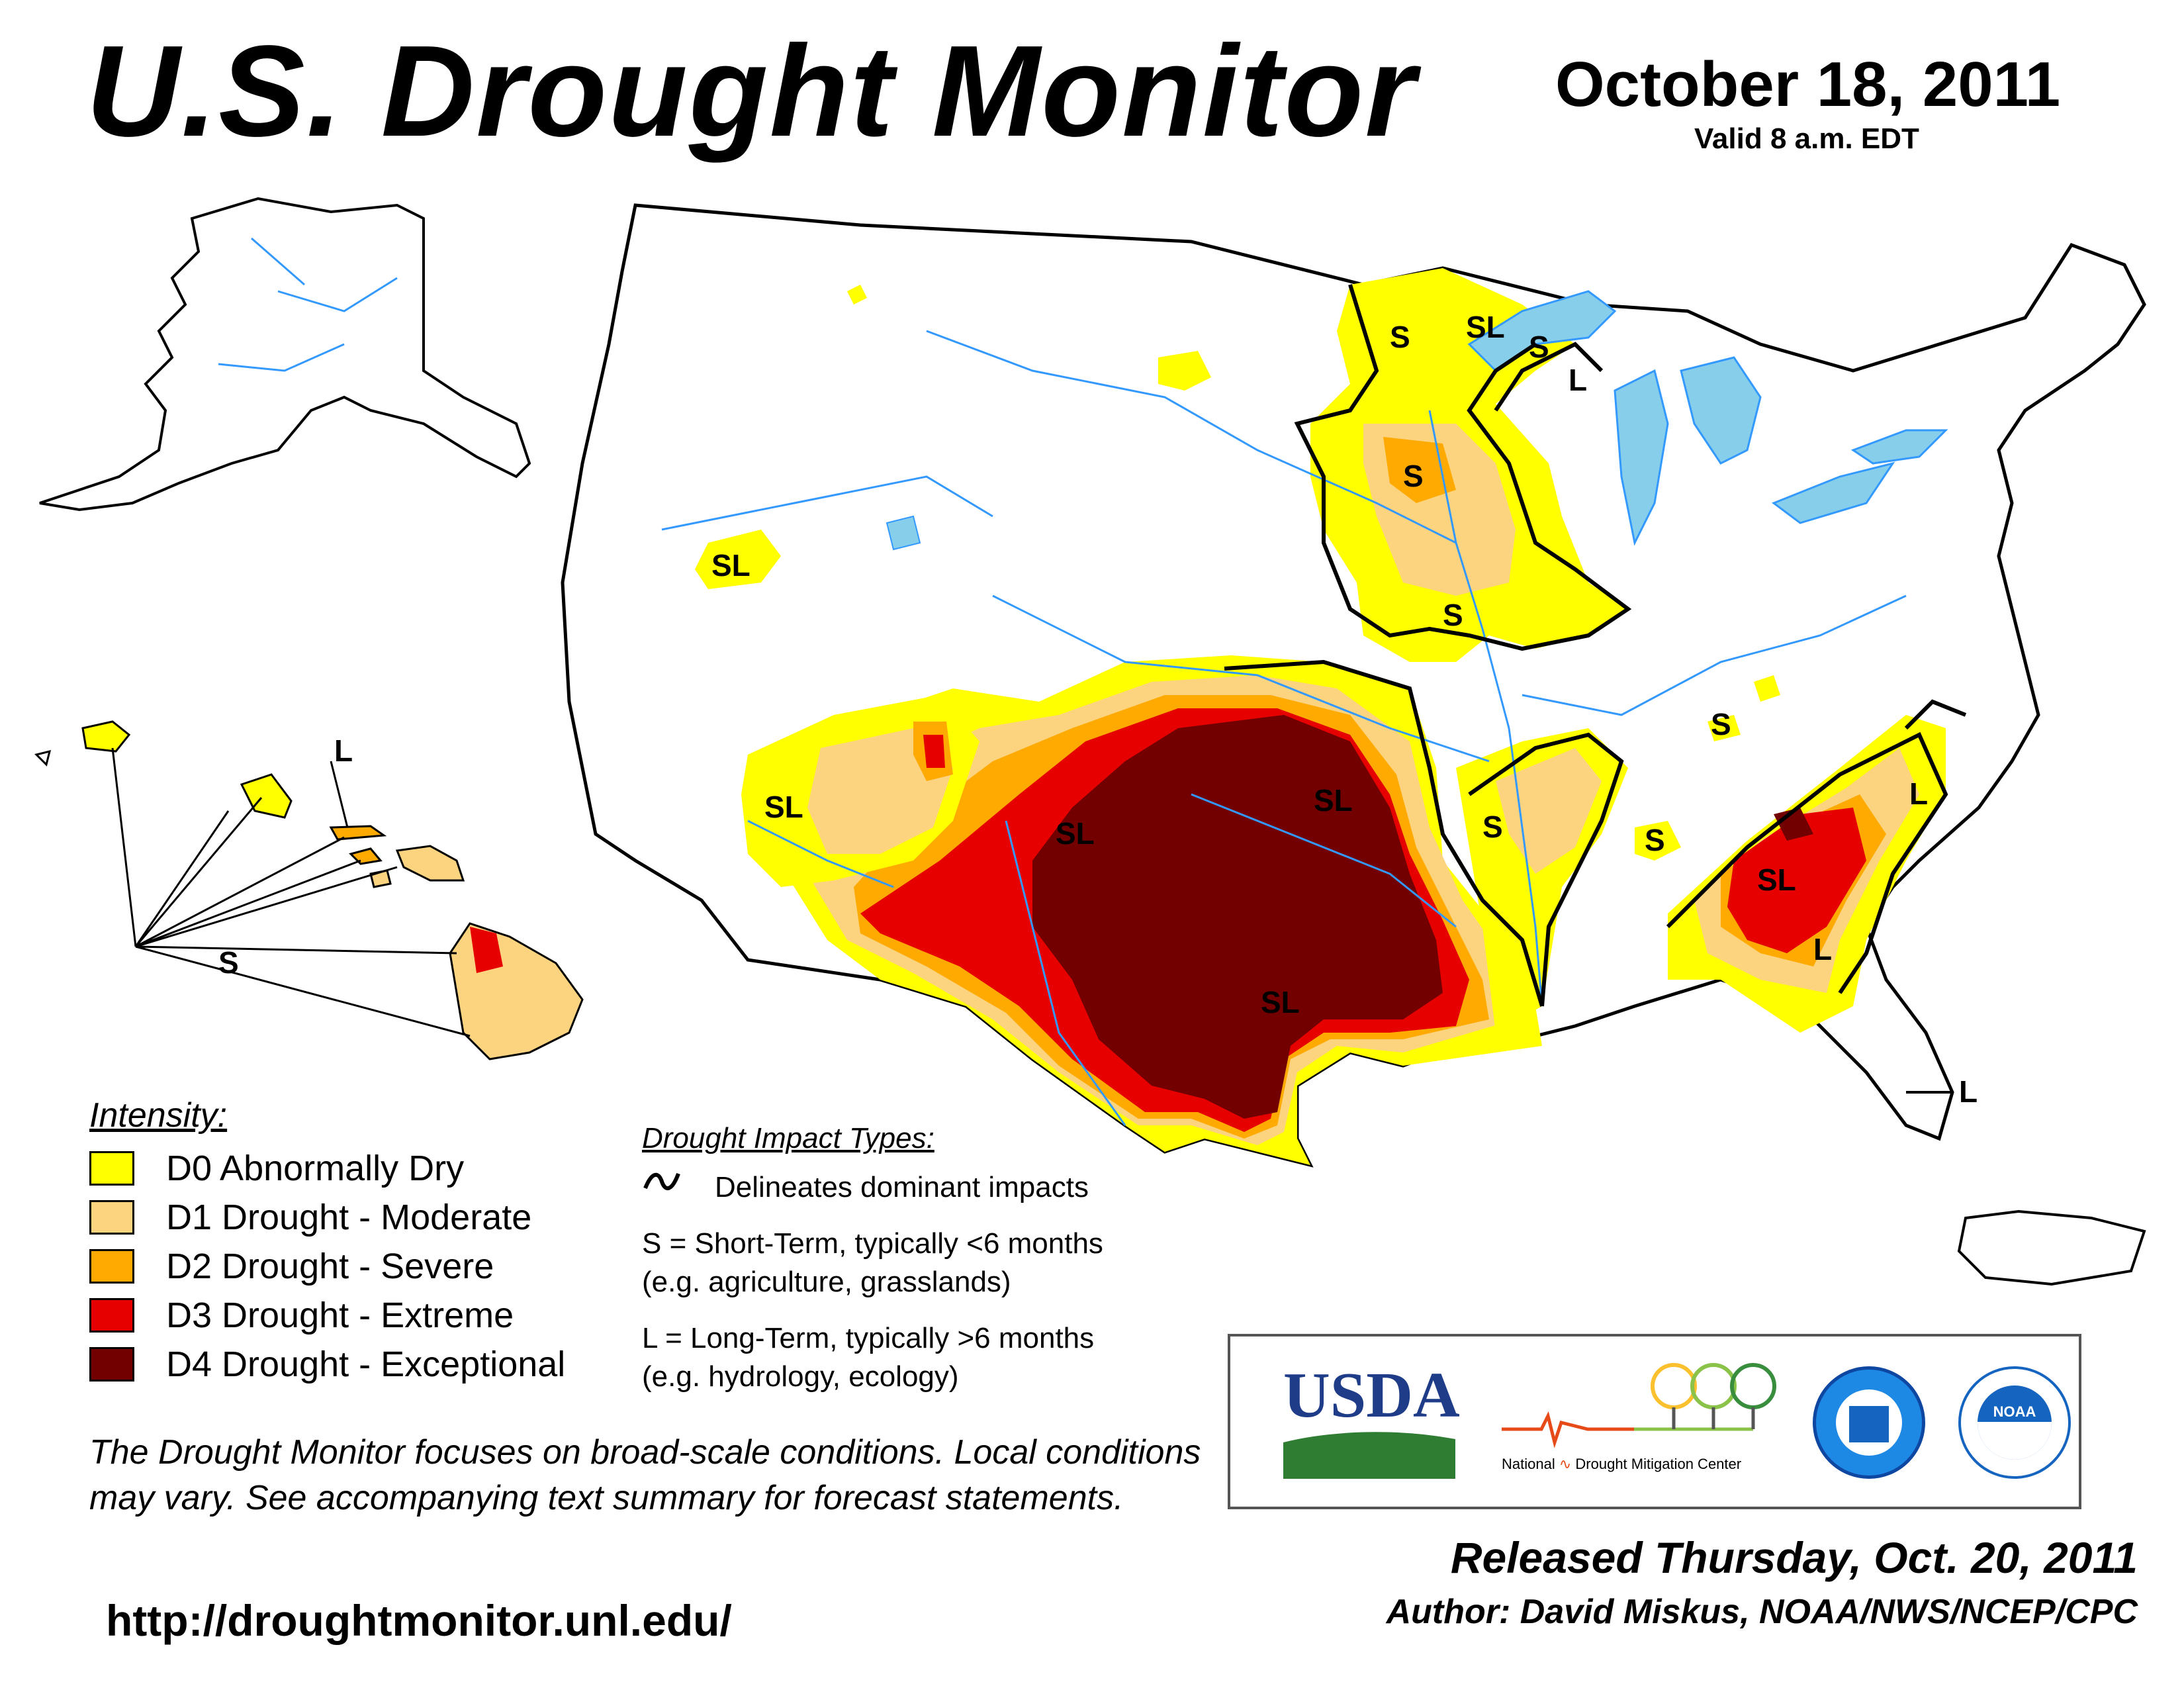 The image size is (2184, 1688). I want to click on label-florida: L, so click(1968, 1091).